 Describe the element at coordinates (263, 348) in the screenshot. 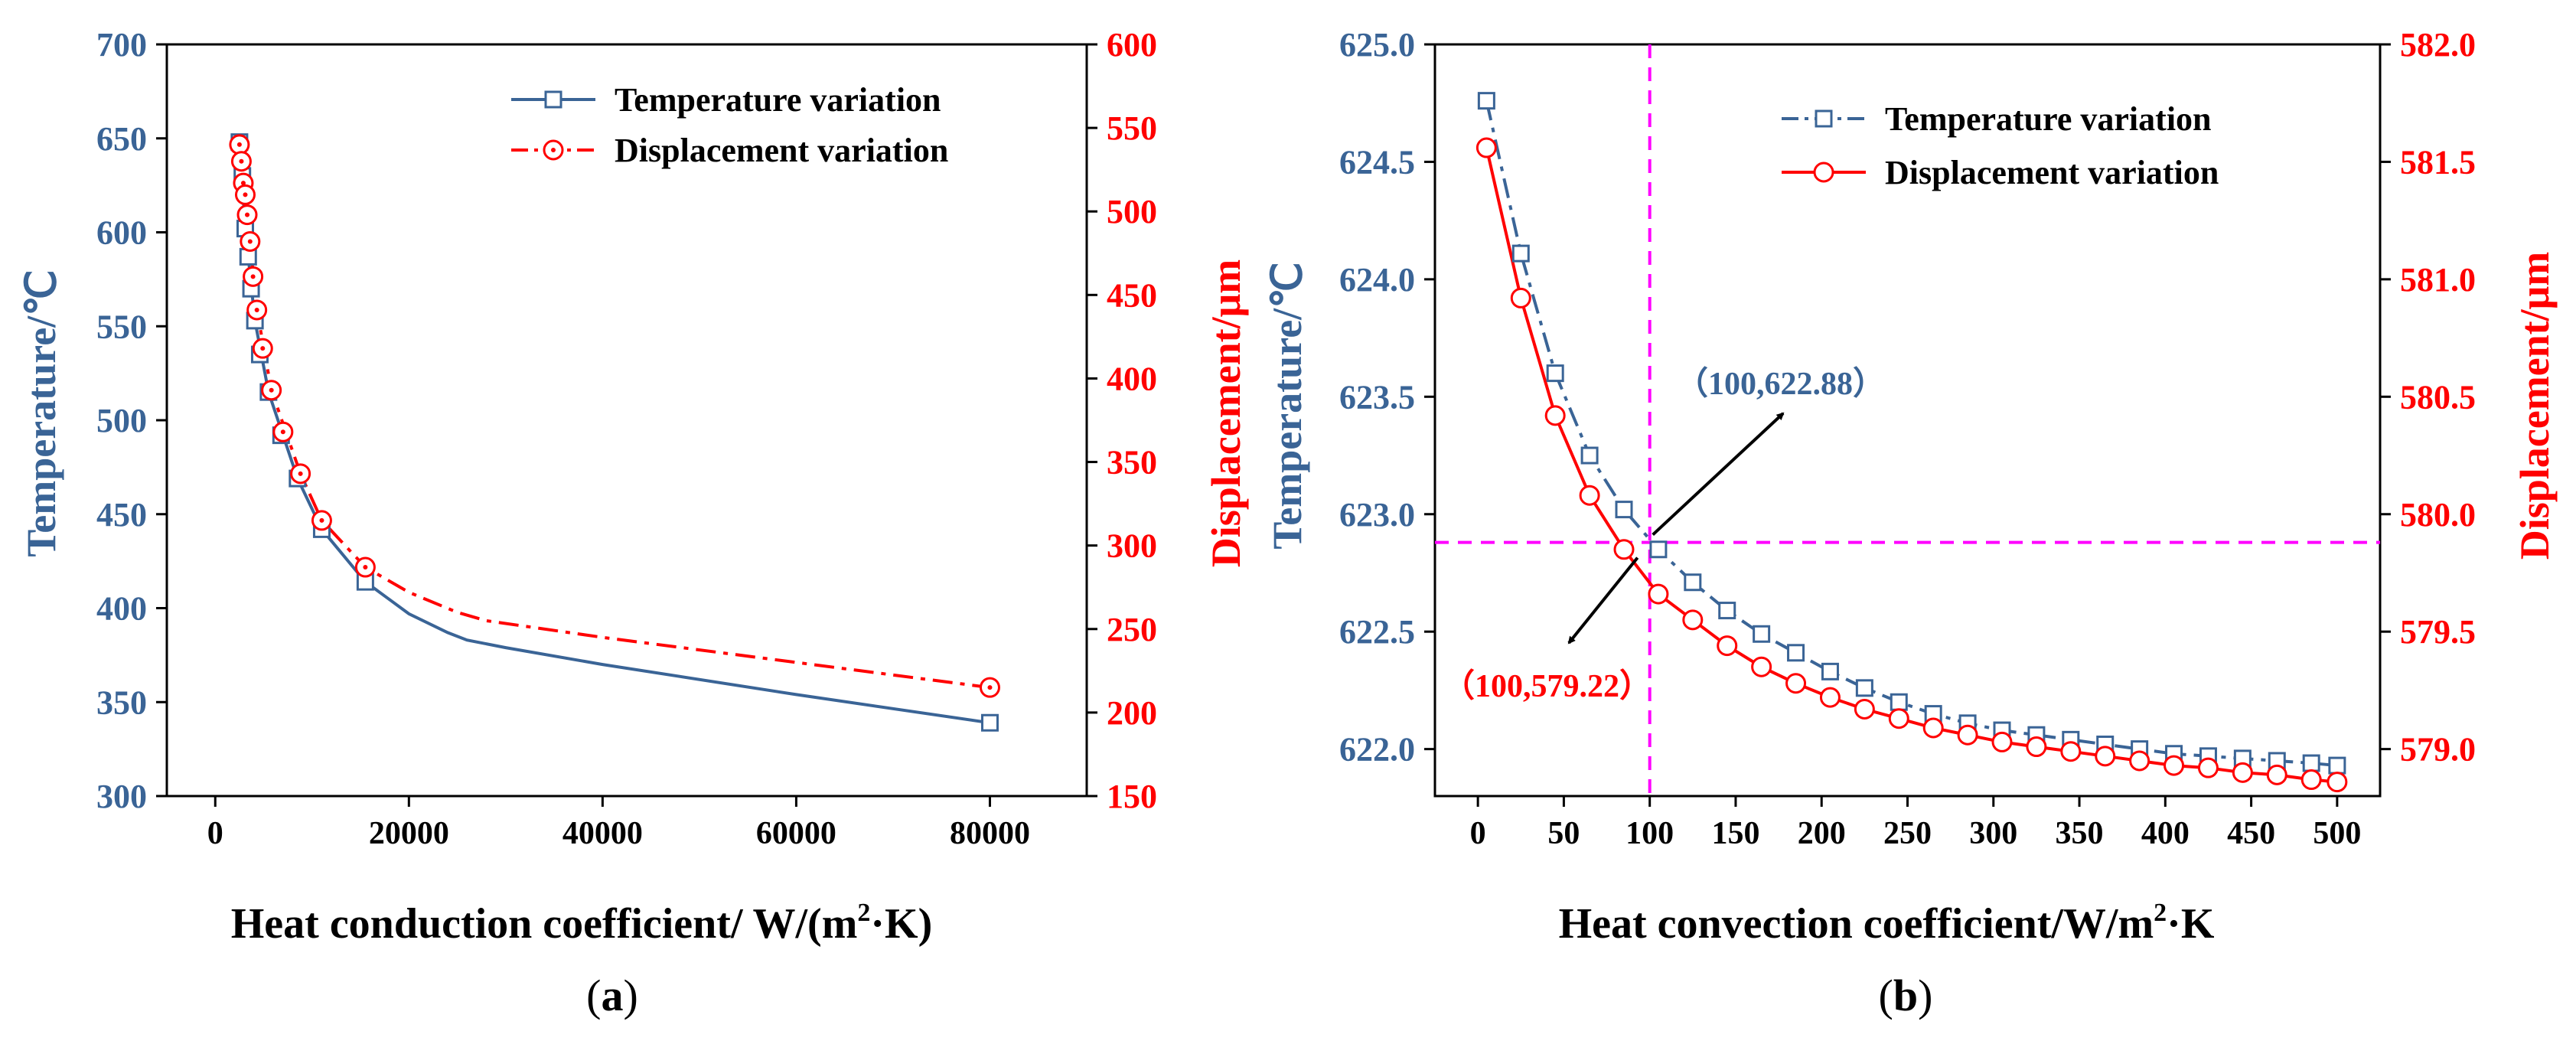

I see `displacement-point-a-8-dot` at that location.